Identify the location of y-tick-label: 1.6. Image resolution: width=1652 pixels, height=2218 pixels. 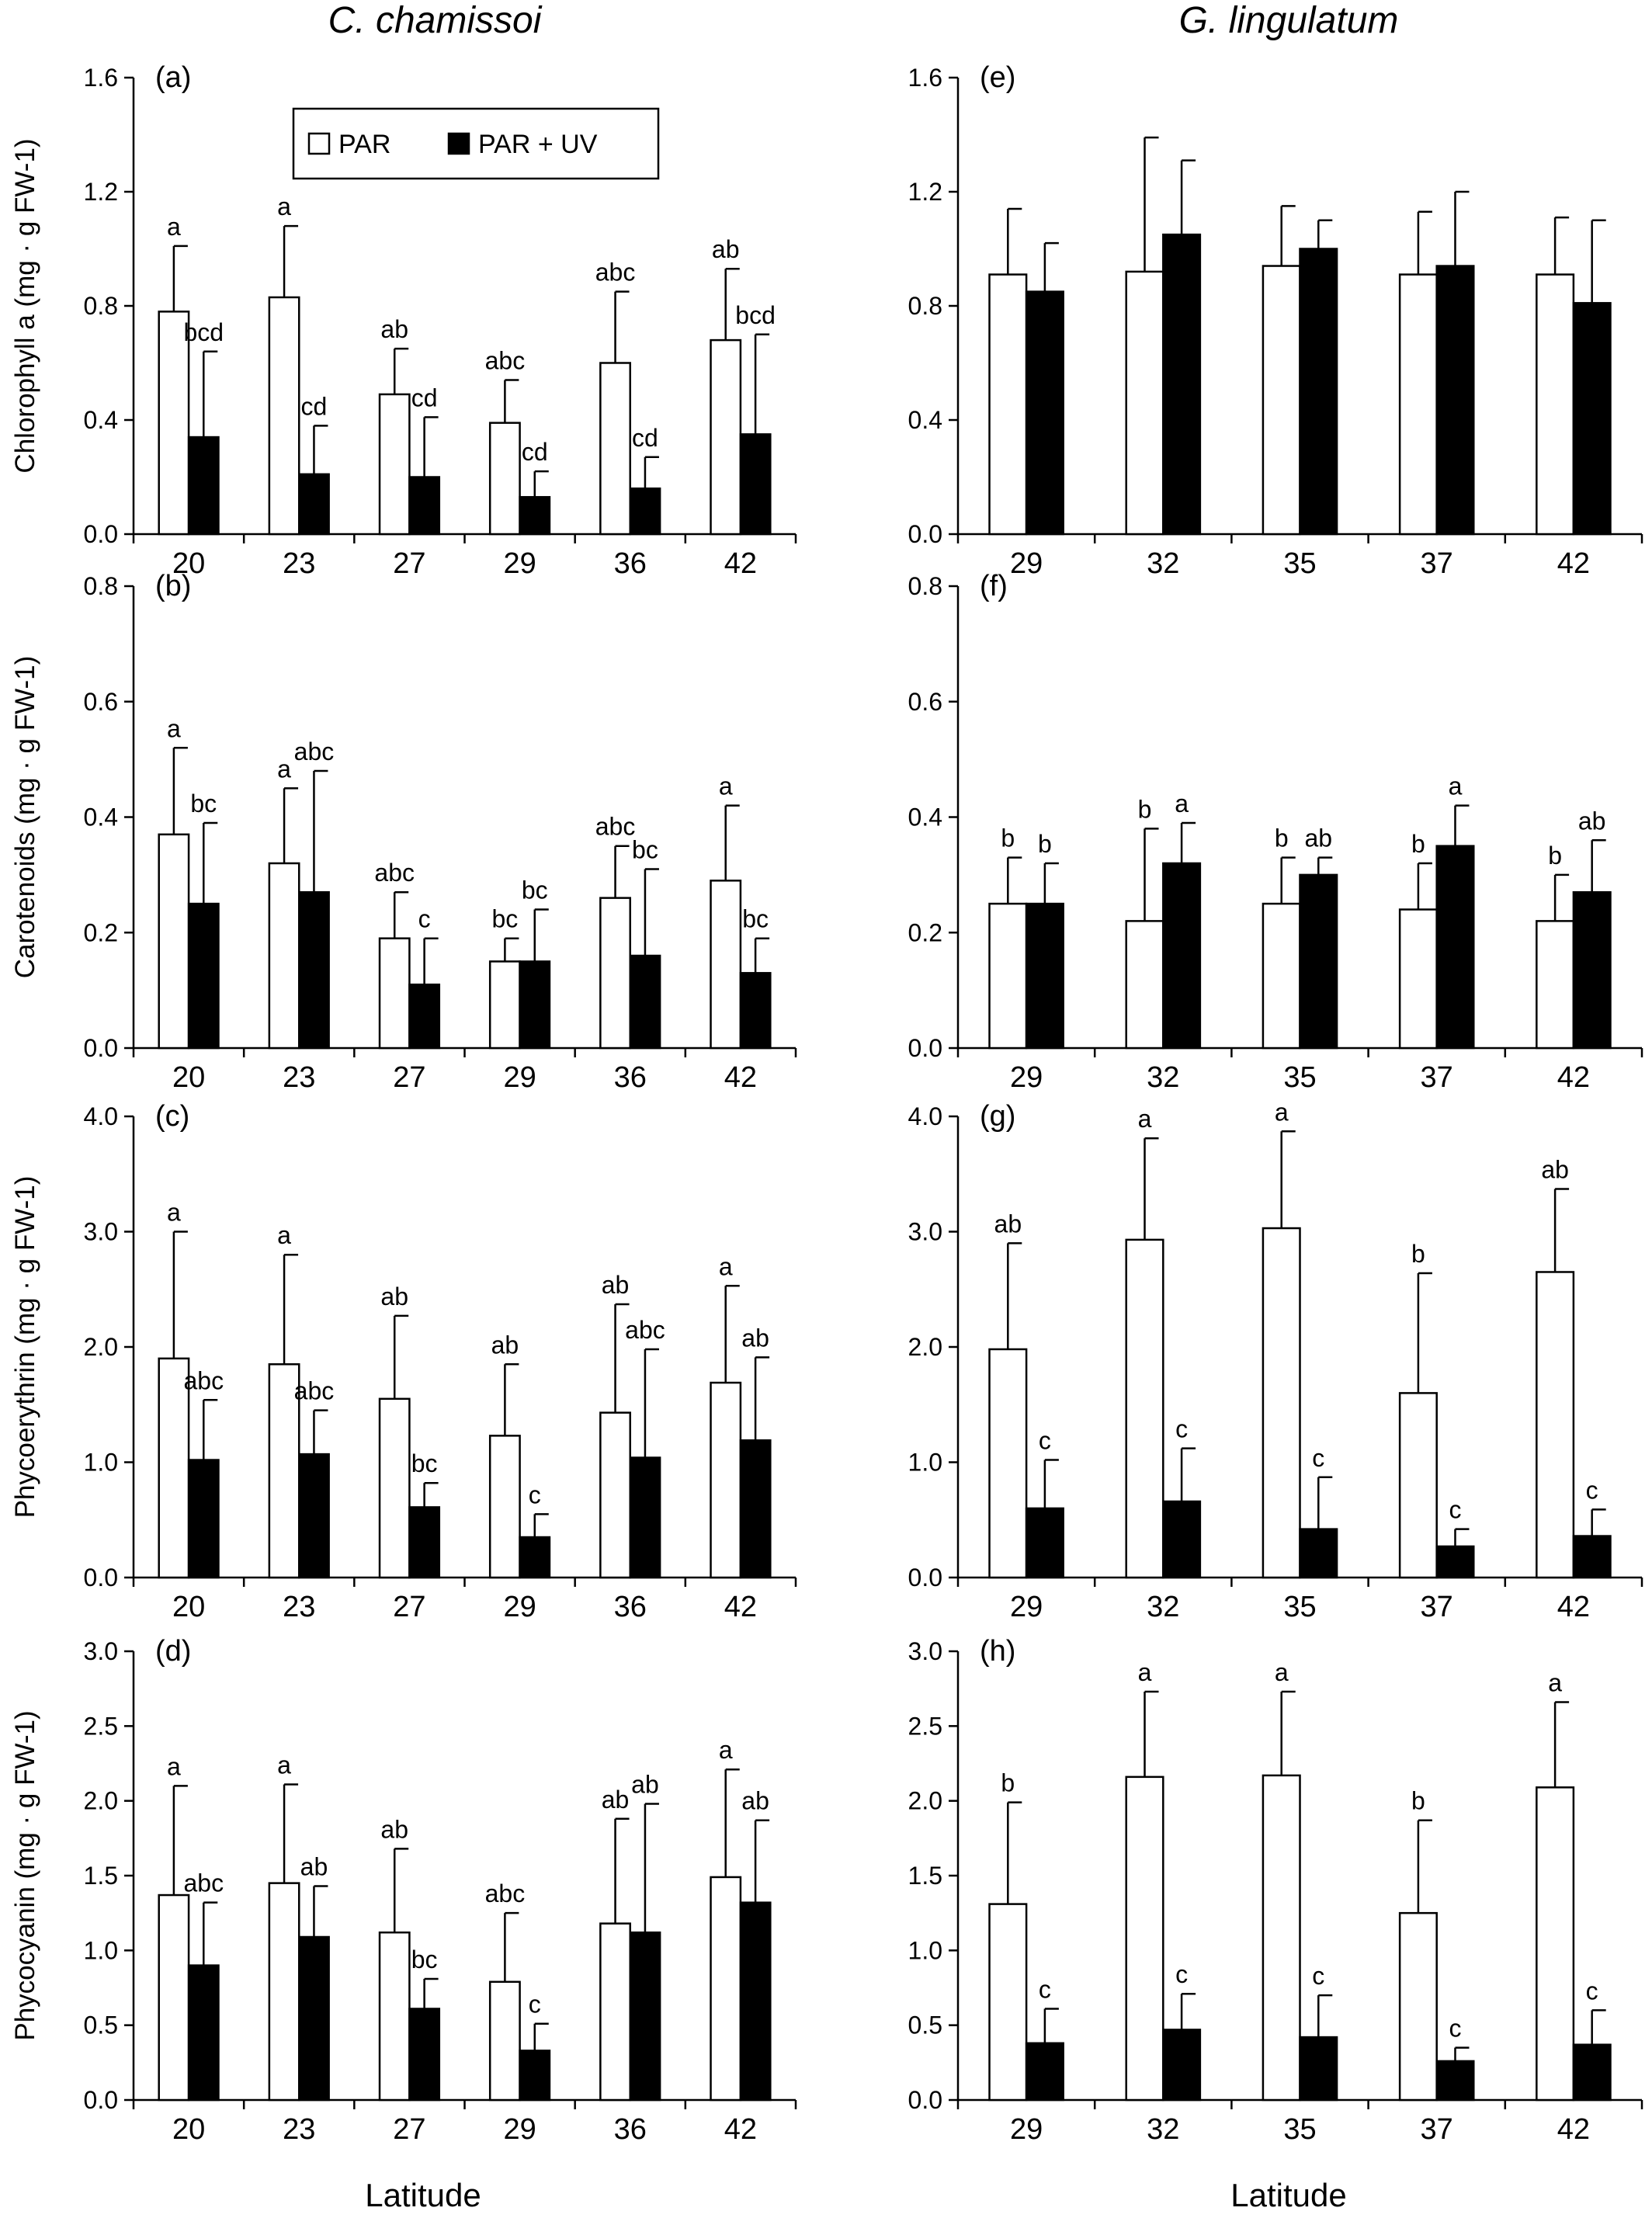
(925, 78).